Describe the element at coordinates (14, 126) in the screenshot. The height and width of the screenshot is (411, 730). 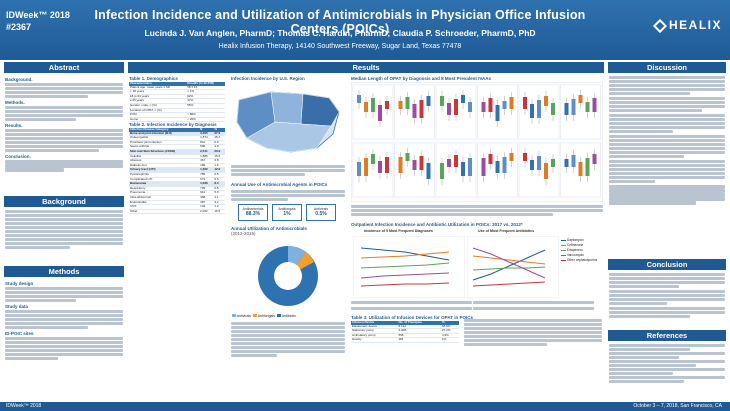
I see `abstract-sub-results: Results.` at that location.